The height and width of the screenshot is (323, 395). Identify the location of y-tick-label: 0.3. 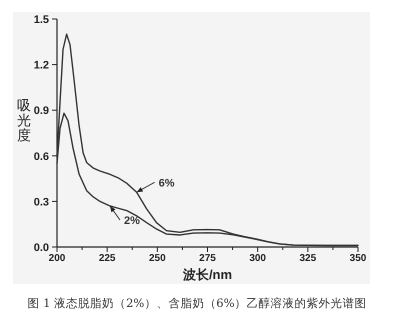
(41, 202).